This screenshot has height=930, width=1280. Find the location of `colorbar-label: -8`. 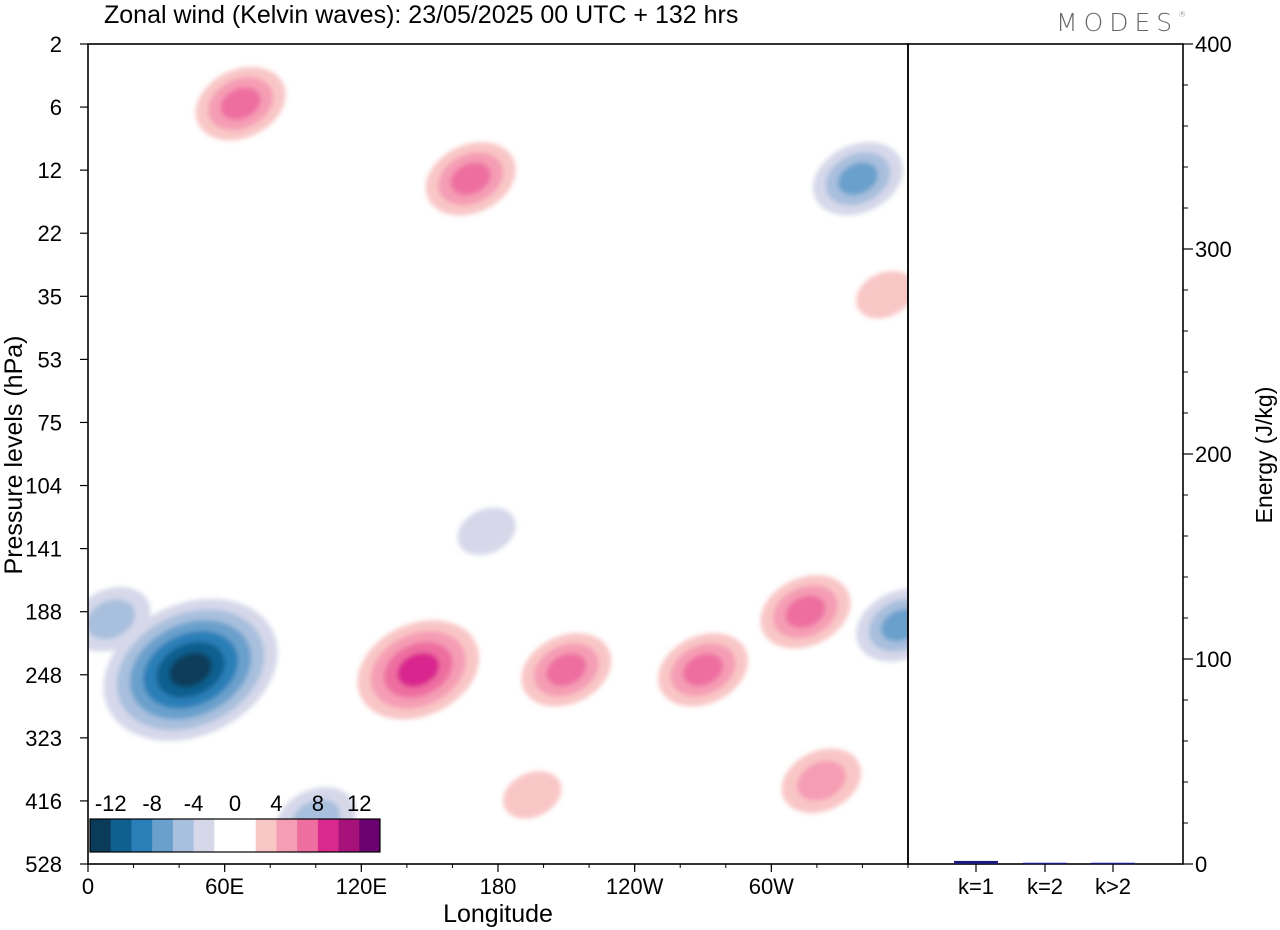

colorbar-label: -8 is located at coordinates (152, 803).